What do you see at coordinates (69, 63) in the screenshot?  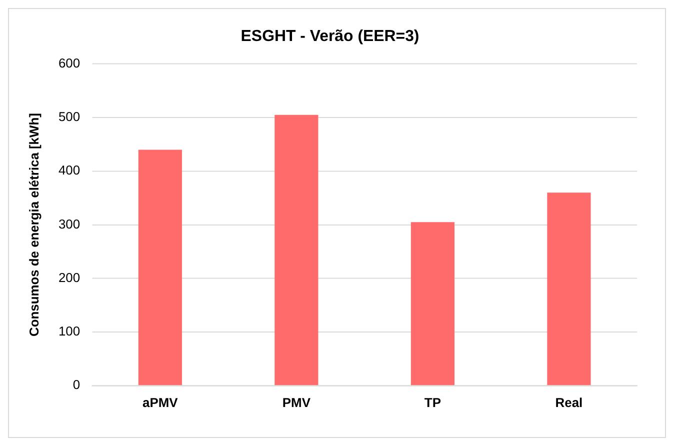 I see `y-tick-label: 600` at bounding box center [69, 63].